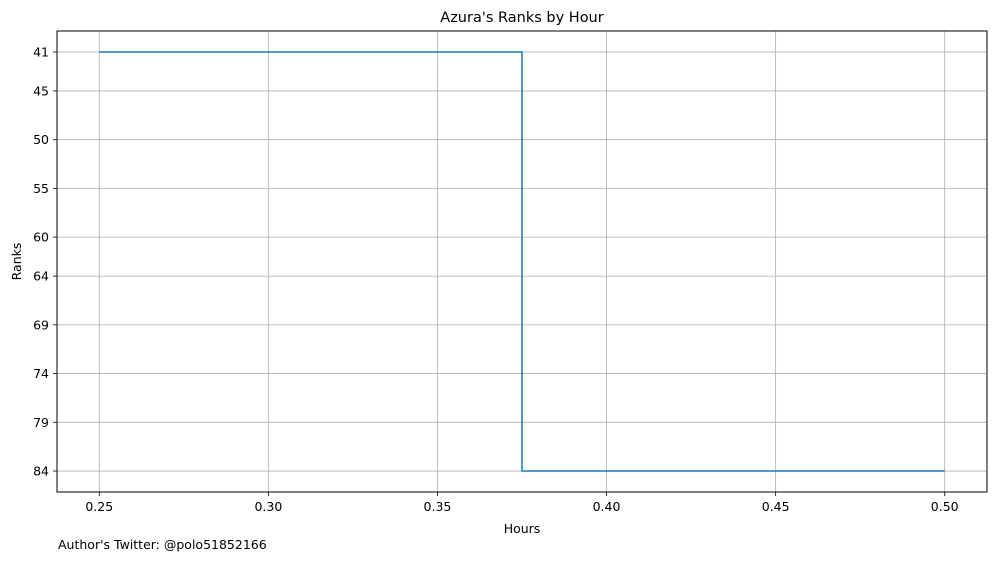 The width and height of the screenshot is (997, 562). I want to click on x-axis-label: Hours, so click(522, 528).